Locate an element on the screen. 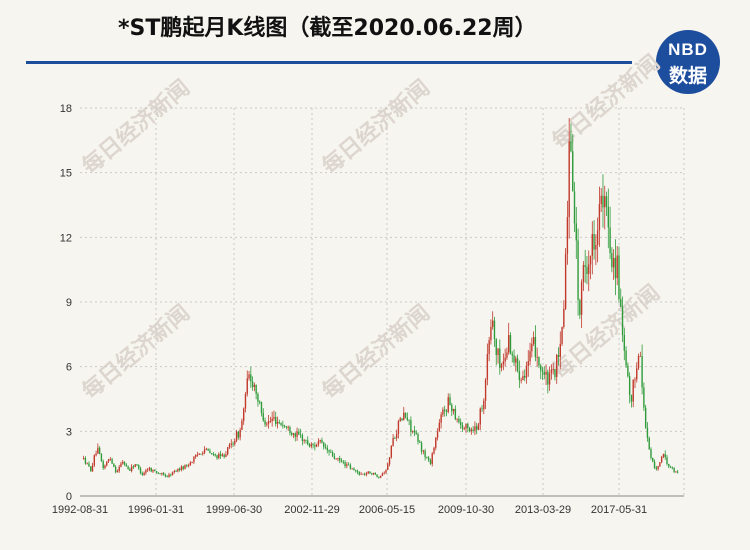  y-tick-label: 9 is located at coordinates (69, 303).